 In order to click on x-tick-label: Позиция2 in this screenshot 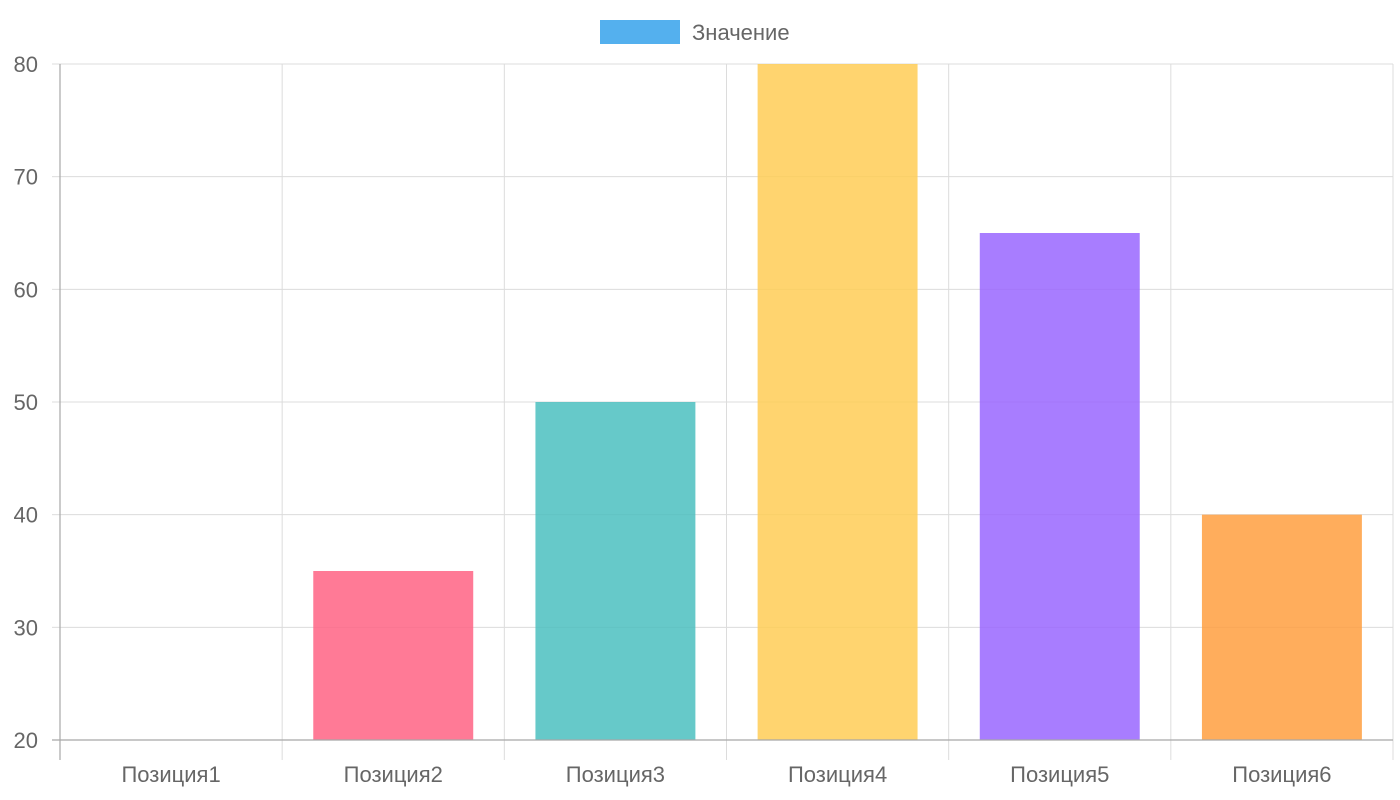, I will do `click(393, 774)`.